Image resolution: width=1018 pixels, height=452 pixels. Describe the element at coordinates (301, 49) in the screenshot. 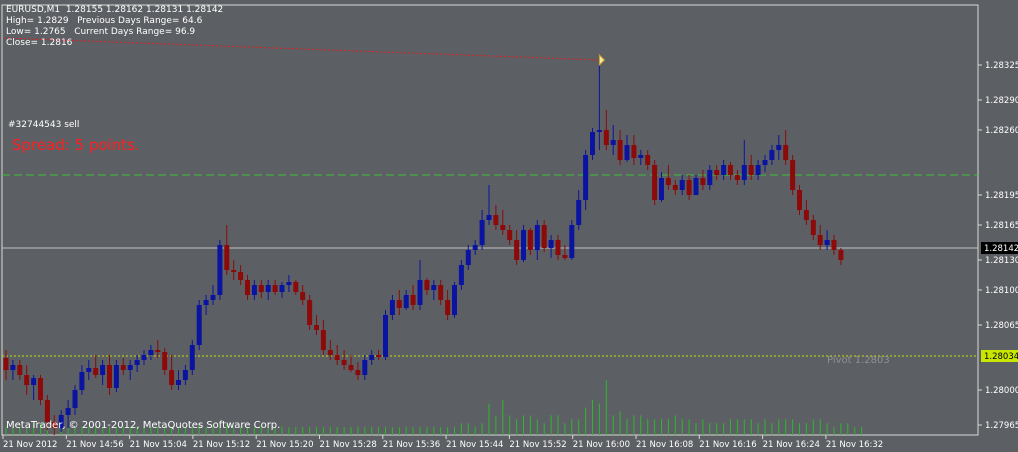

I see `trend-line` at that location.